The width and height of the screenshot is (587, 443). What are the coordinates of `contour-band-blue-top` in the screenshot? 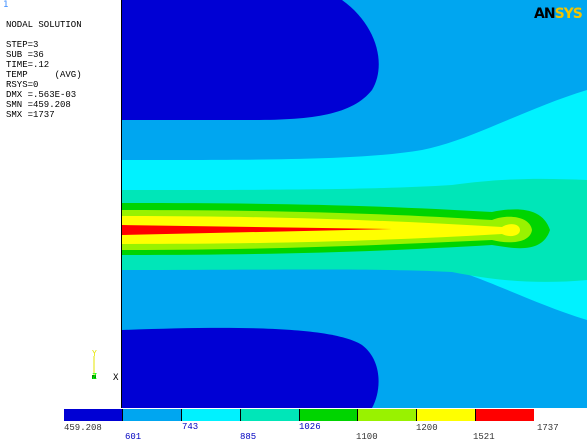 It's located at (250, 60).